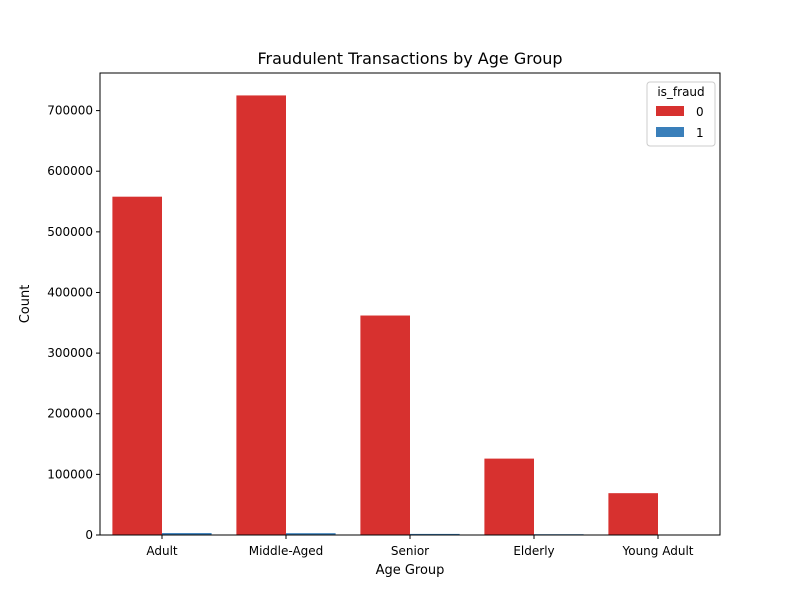 This screenshot has height=604, width=800. What do you see at coordinates (70, 353) in the screenshot?
I see `y-tick-label: 300000` at bounding box center [70, 353].